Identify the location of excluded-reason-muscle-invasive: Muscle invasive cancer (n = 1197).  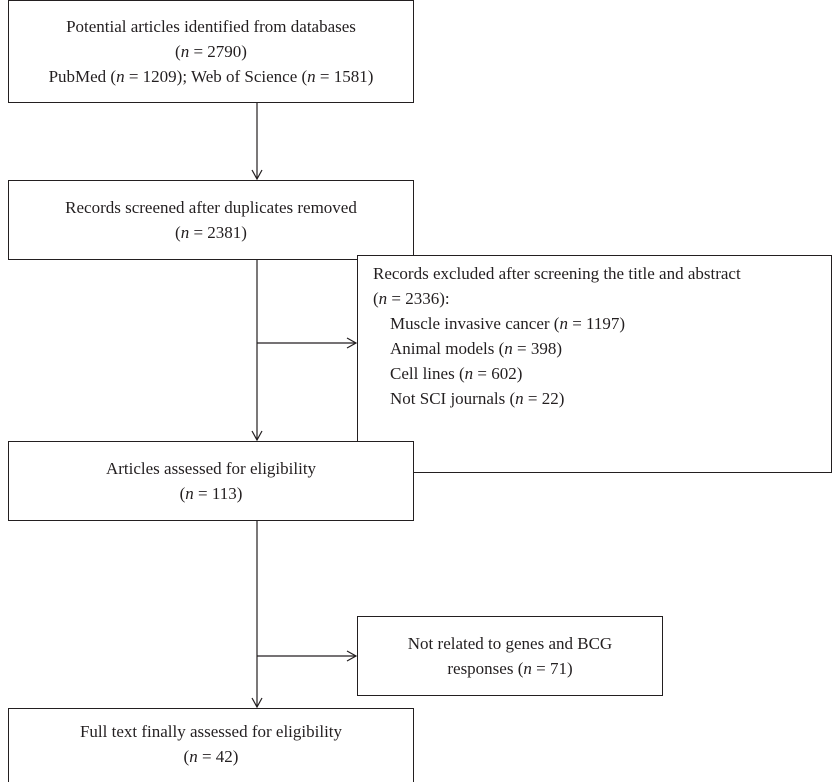
(508, 323).